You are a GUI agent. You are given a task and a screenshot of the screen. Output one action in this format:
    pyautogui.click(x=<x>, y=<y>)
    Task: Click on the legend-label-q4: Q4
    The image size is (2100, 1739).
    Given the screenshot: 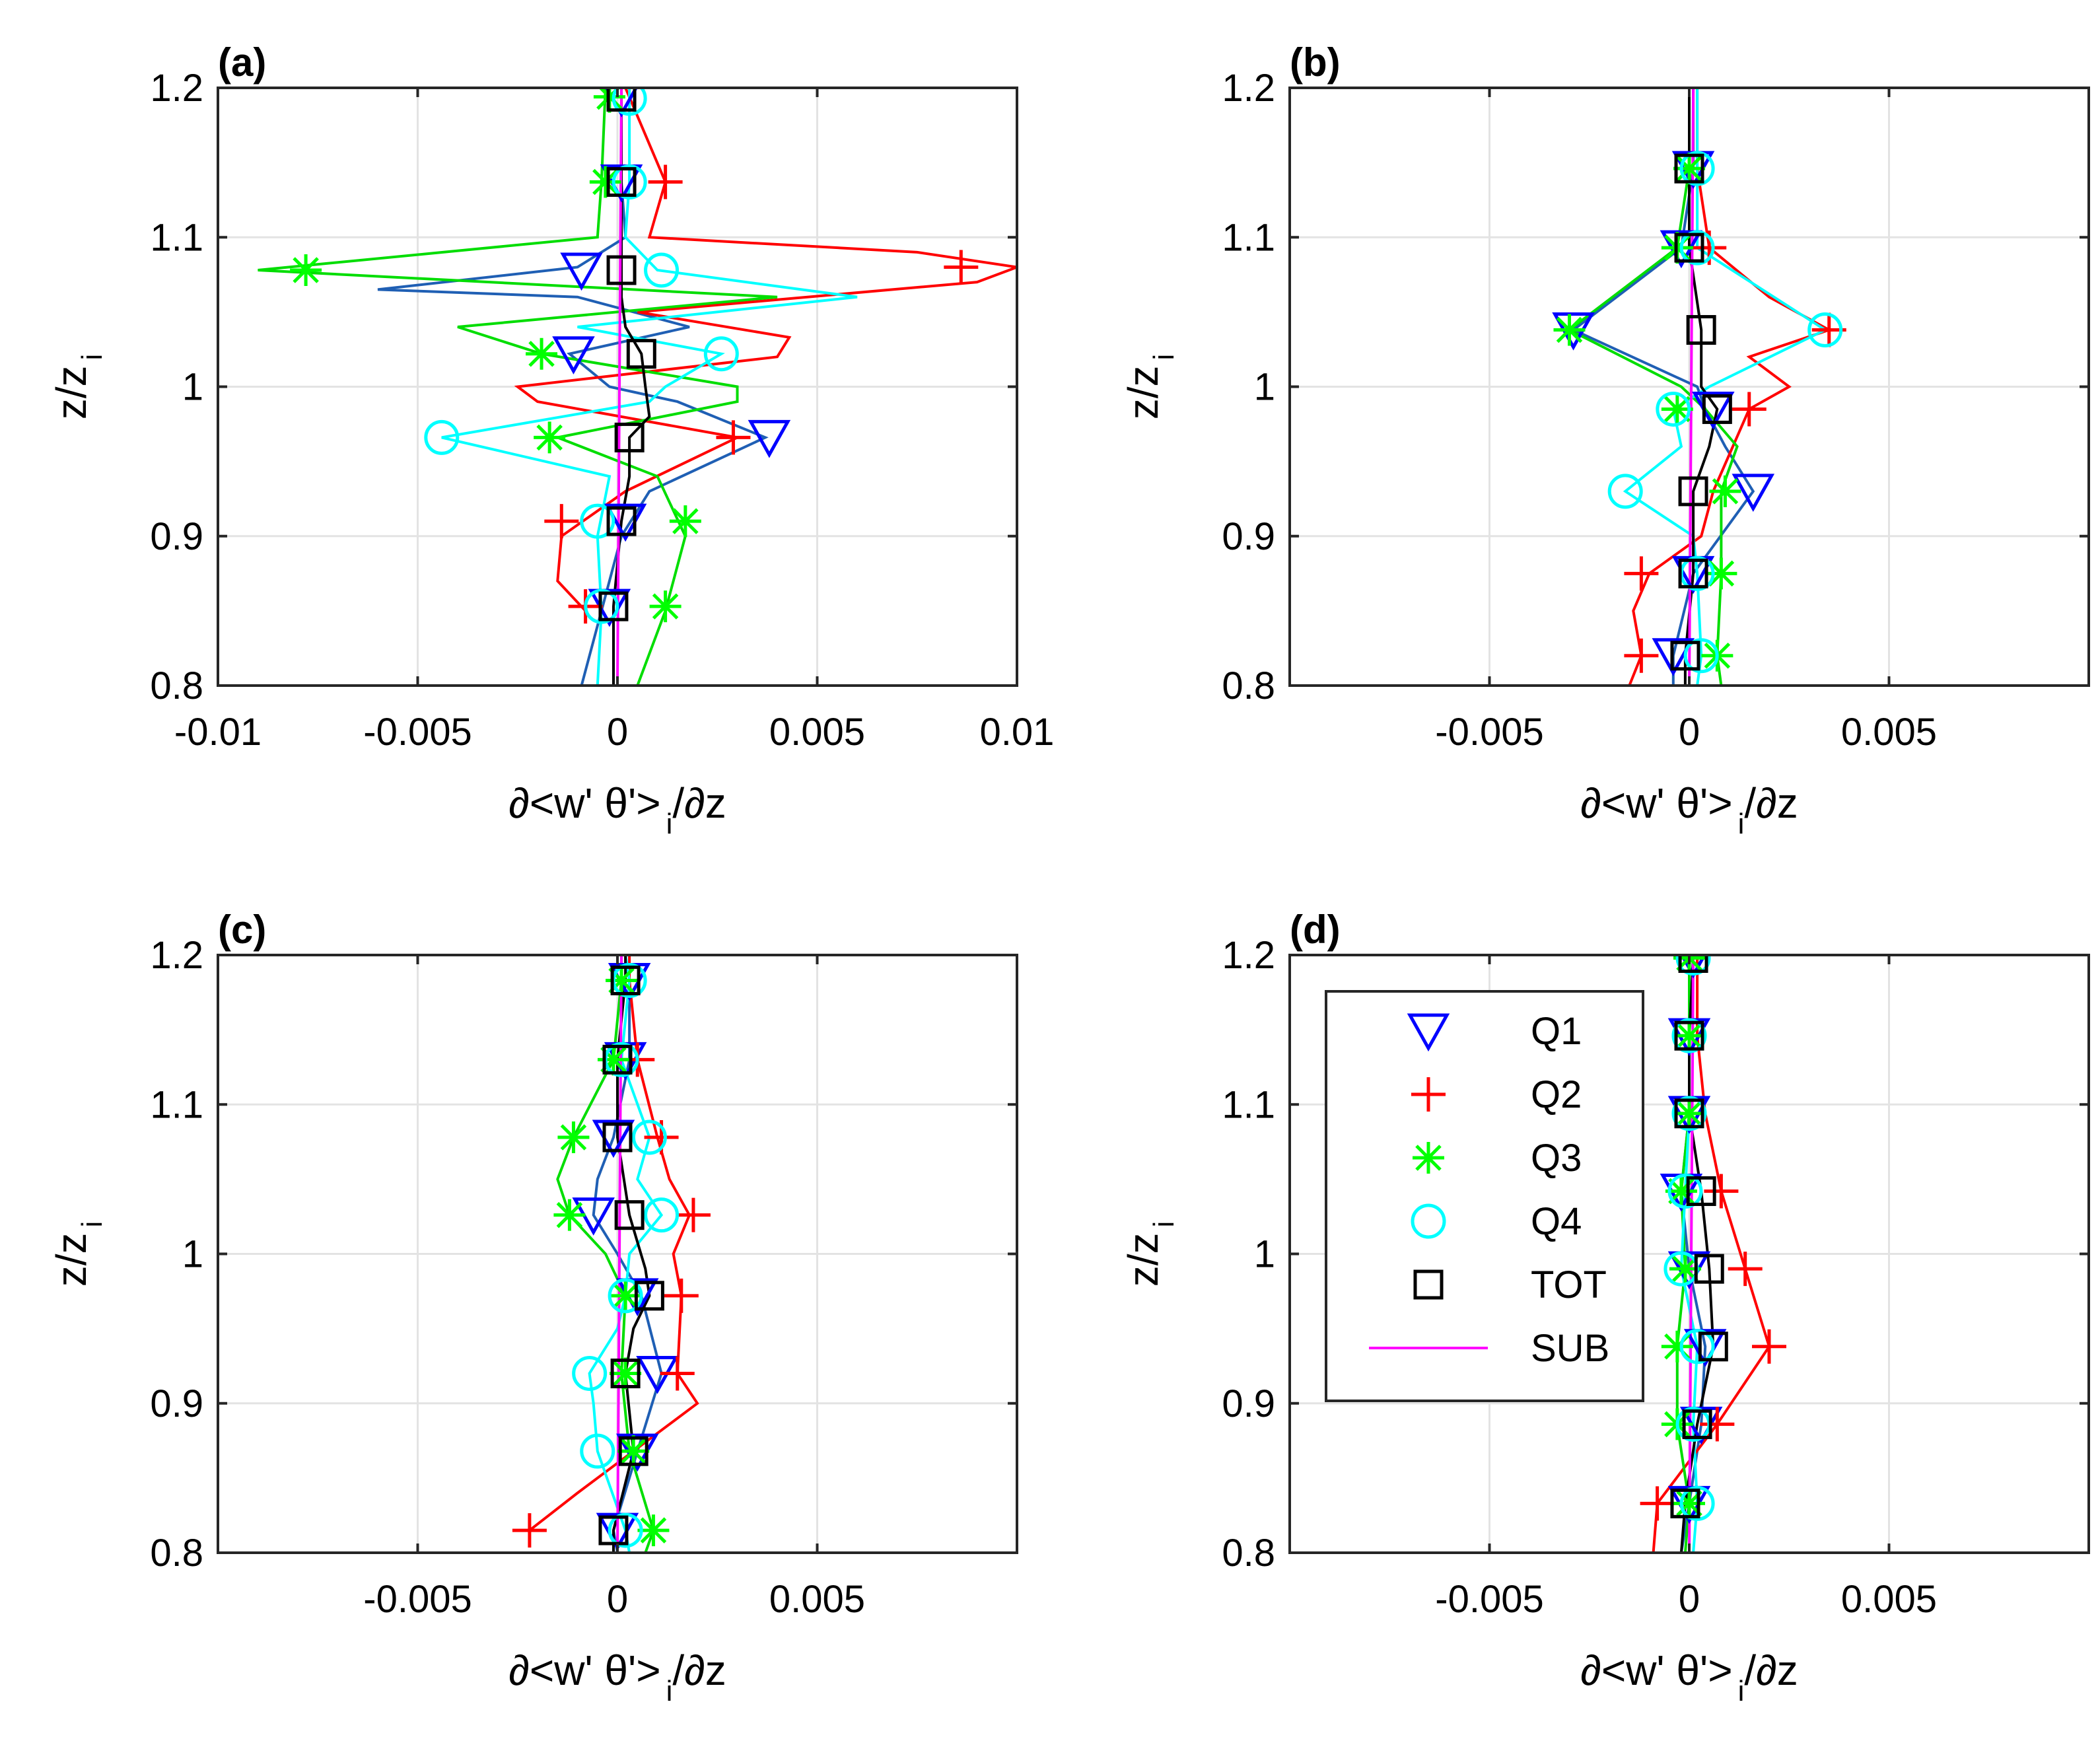 What is the action you would take?
    pyautogui.click(x=1556, y=1221)
    